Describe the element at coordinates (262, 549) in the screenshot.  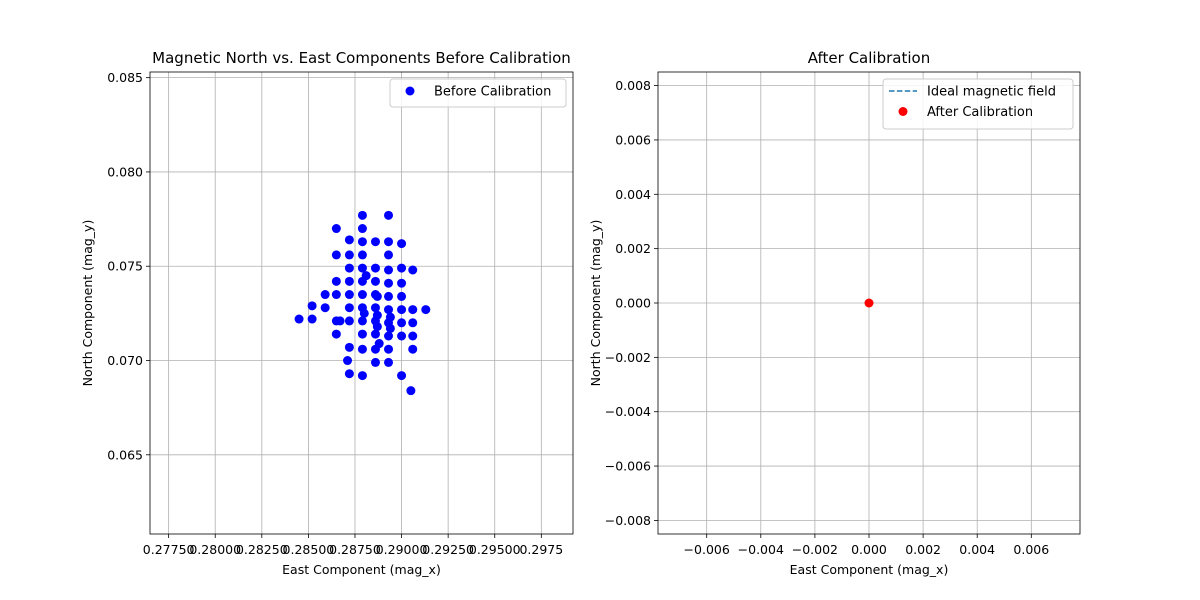
I see `x-tick-label: 0.28250` at that location.